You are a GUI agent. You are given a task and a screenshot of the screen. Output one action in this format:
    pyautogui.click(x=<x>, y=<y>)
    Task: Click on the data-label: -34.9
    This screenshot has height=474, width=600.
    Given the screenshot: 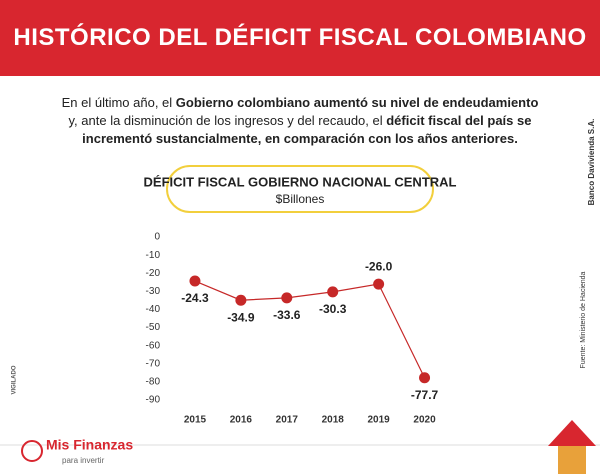 What is the action you would take?
    pyautogui.click(x=241, y=317)
    